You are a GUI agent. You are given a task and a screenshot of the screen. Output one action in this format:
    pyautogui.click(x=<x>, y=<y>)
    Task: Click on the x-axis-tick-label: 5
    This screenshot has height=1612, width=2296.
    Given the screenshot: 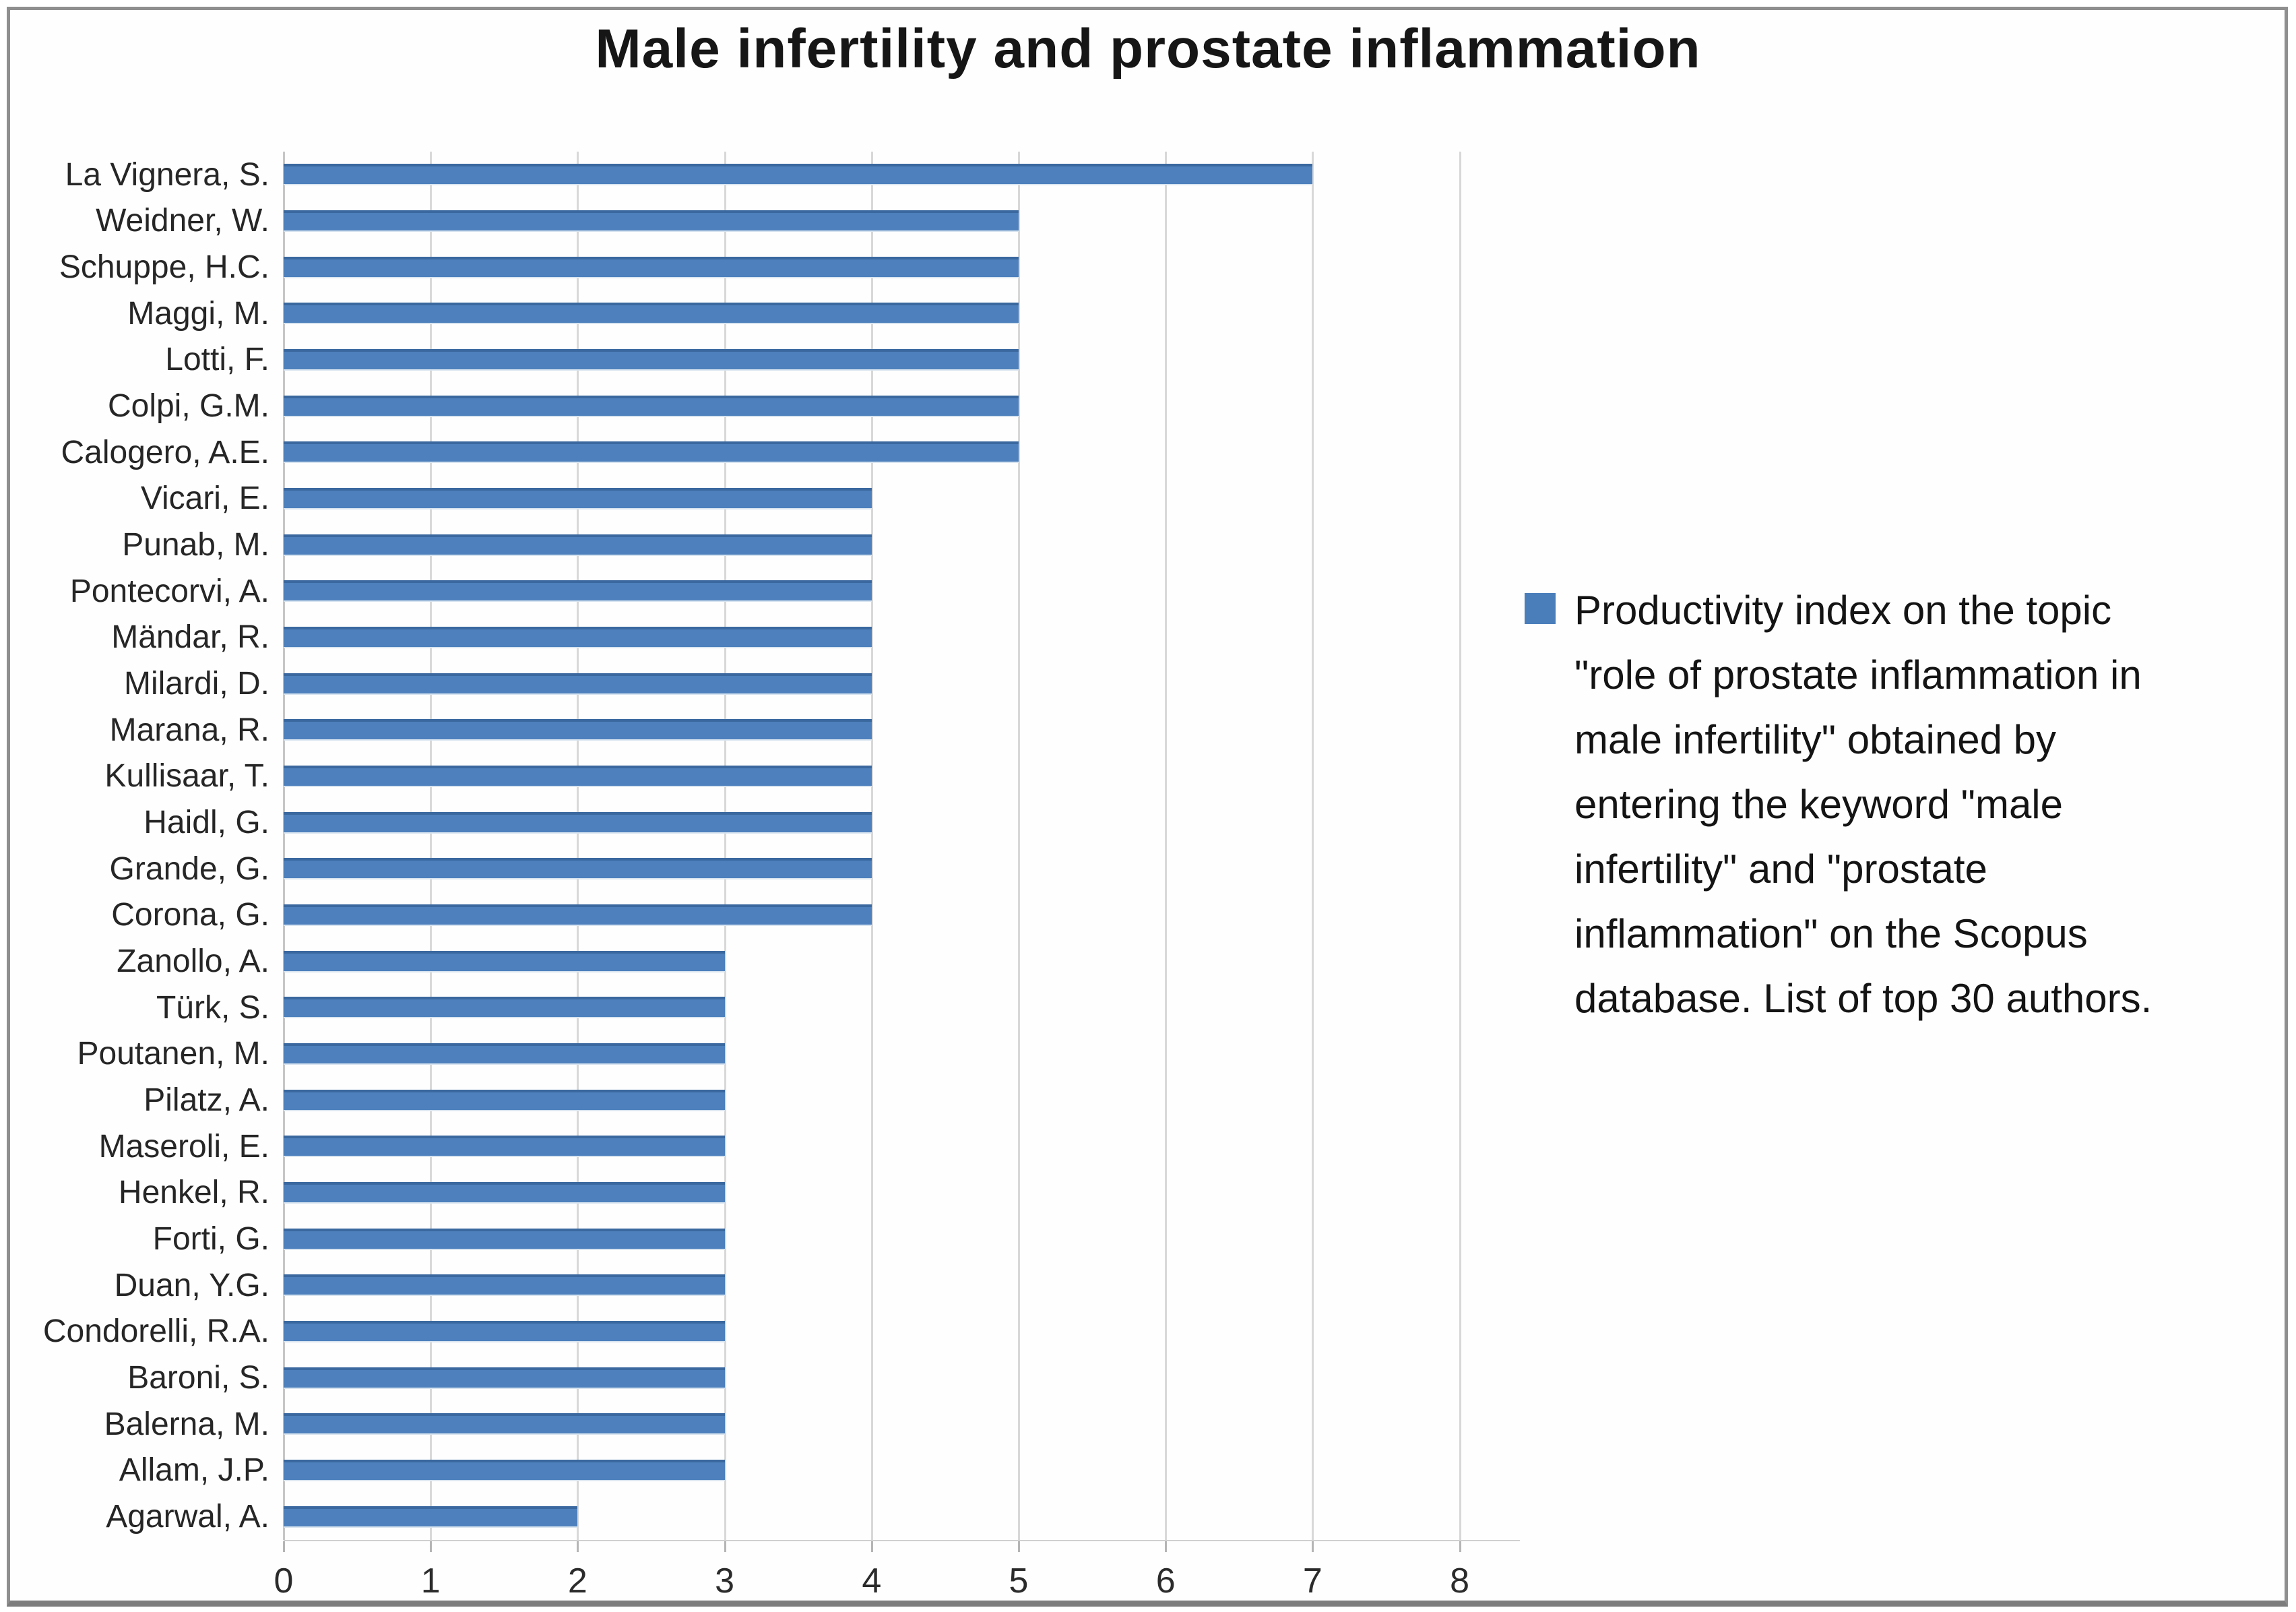 What is the action you would take?
    pyautogui.click(x=1019, y=1581)
    